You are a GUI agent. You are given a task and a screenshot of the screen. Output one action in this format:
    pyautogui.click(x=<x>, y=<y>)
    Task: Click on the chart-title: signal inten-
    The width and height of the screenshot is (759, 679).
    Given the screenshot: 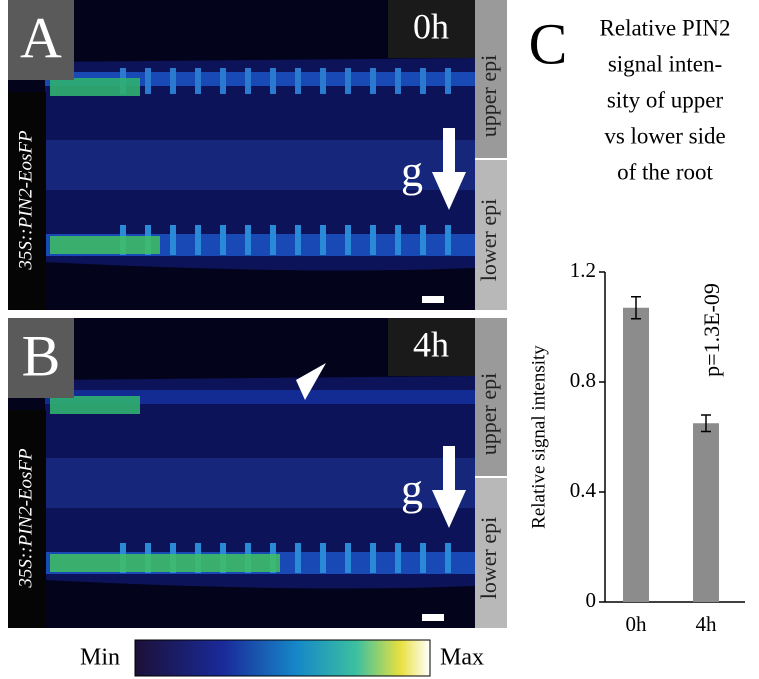 What is the action you would take?
    pyautogui.click(x=665, y=63)
    